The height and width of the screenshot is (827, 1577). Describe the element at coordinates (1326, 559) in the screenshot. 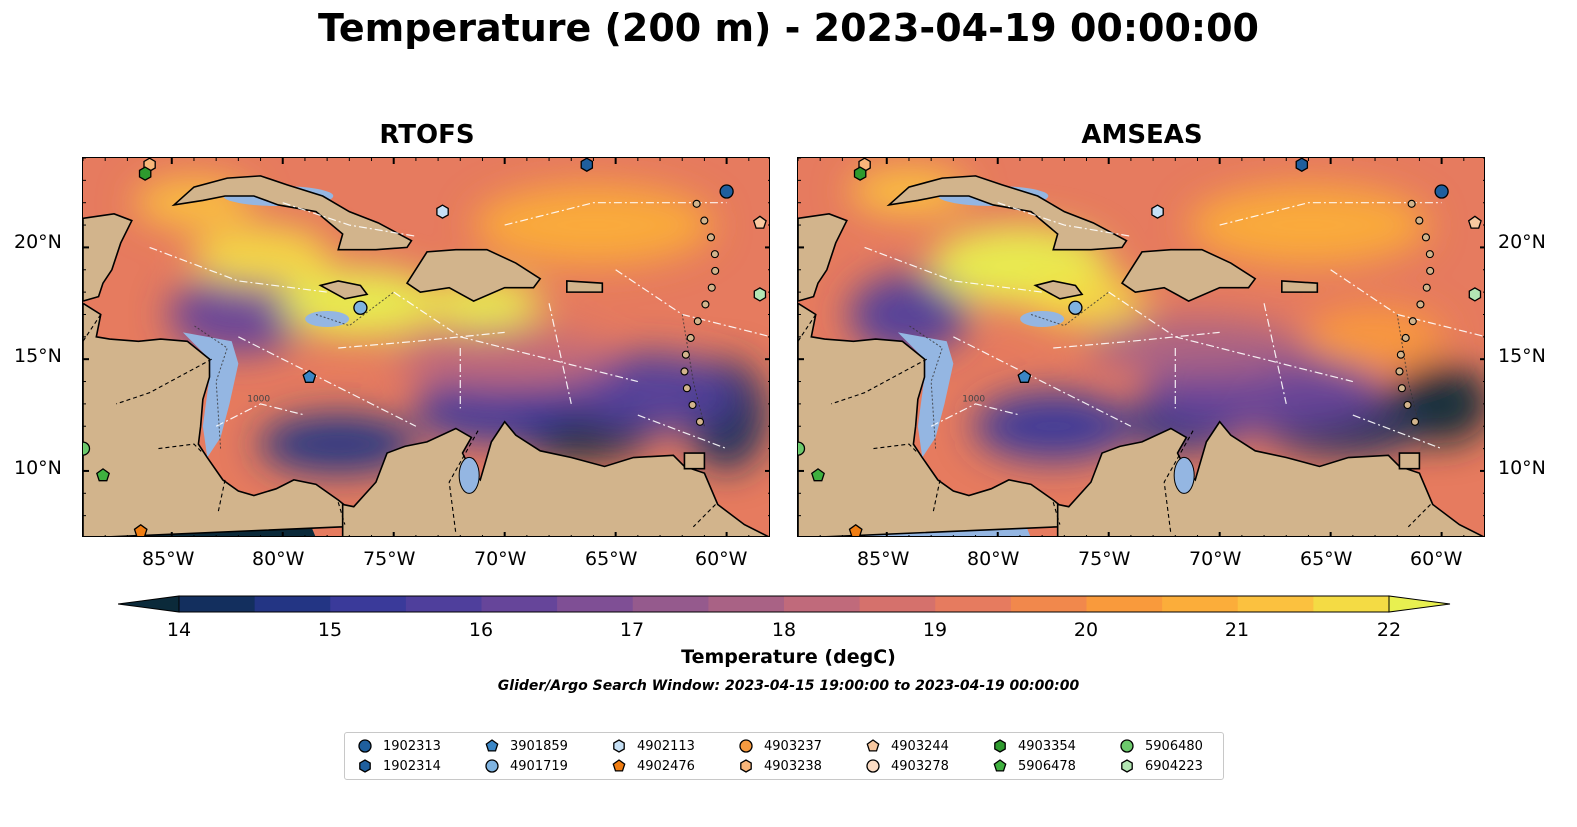

I see `lon-label-65w-b: 65°W` at that location.